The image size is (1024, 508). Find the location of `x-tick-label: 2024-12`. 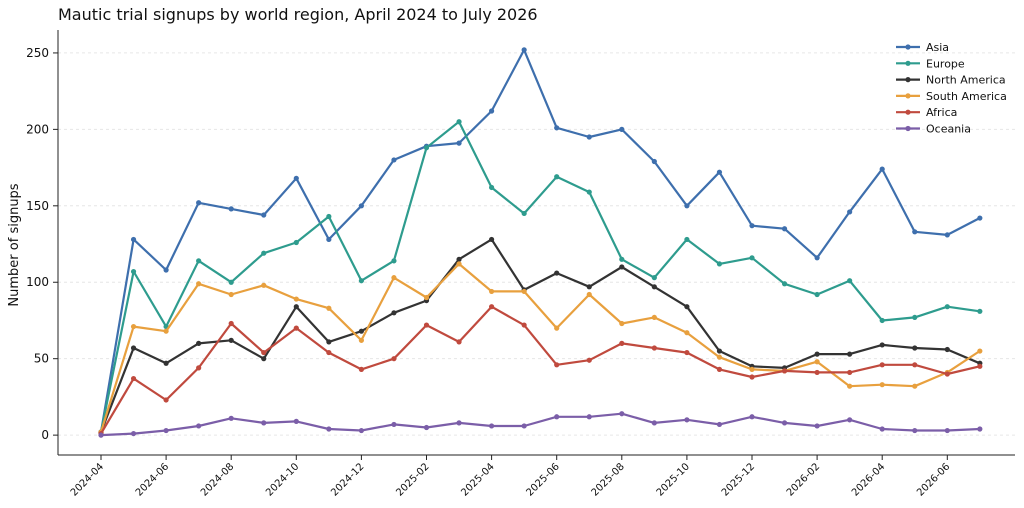

x-tick-label: 2024-12 is located at coordinates (347, 479).